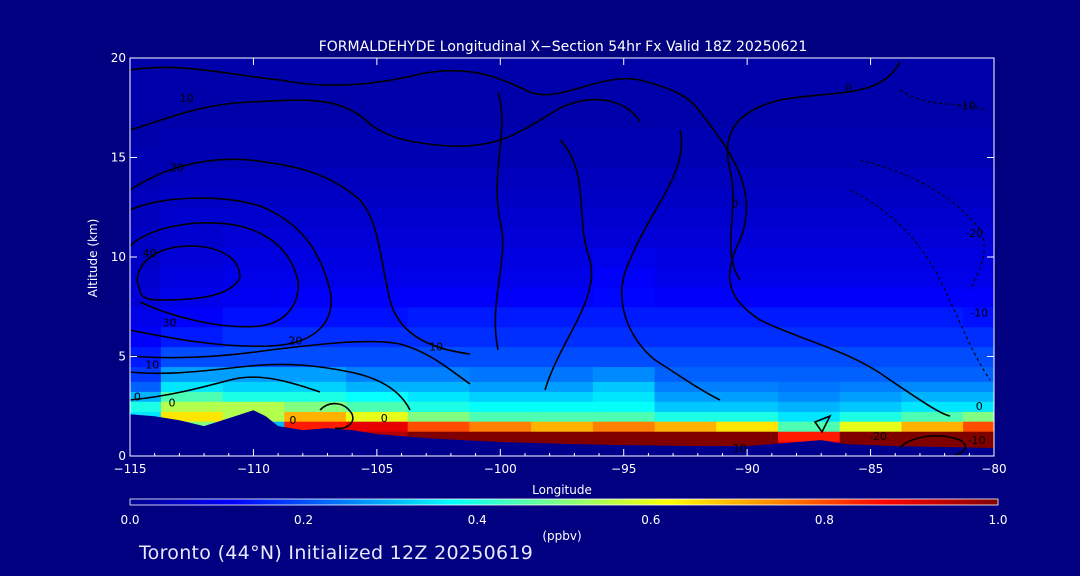 The height and width of the screenshot is (576, 1080). I want to click on colorbar-unit-label: (ppbv), so click(561, 536).